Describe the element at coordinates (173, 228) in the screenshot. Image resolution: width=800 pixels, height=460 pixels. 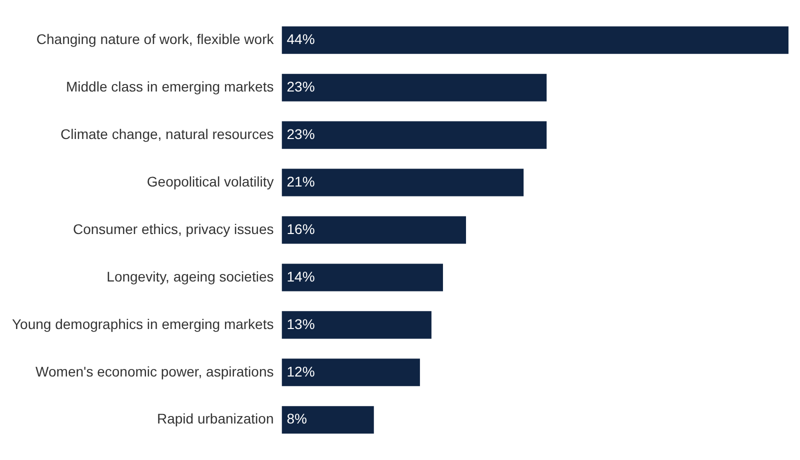
I see `y-tick-label: Consumer ethics, privacy issues` at that location.